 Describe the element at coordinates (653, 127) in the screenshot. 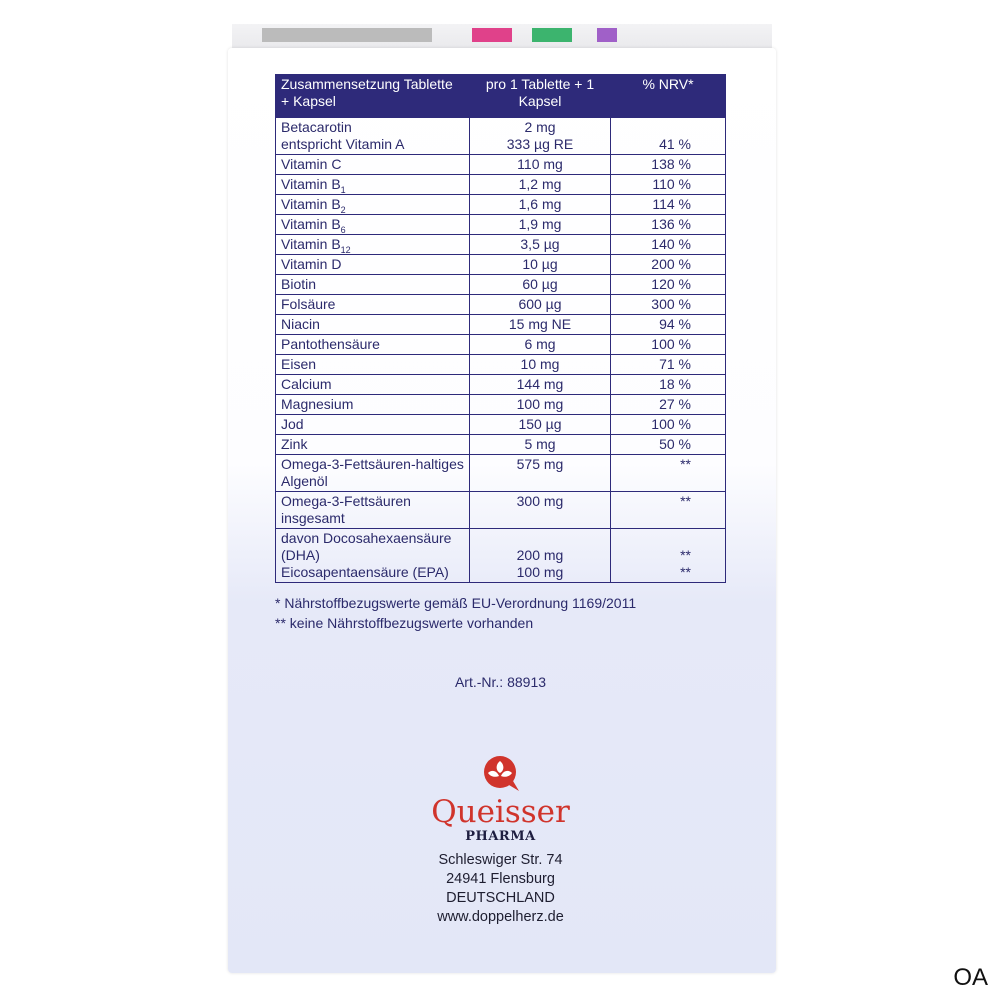

I see `nrv-text` at that location.